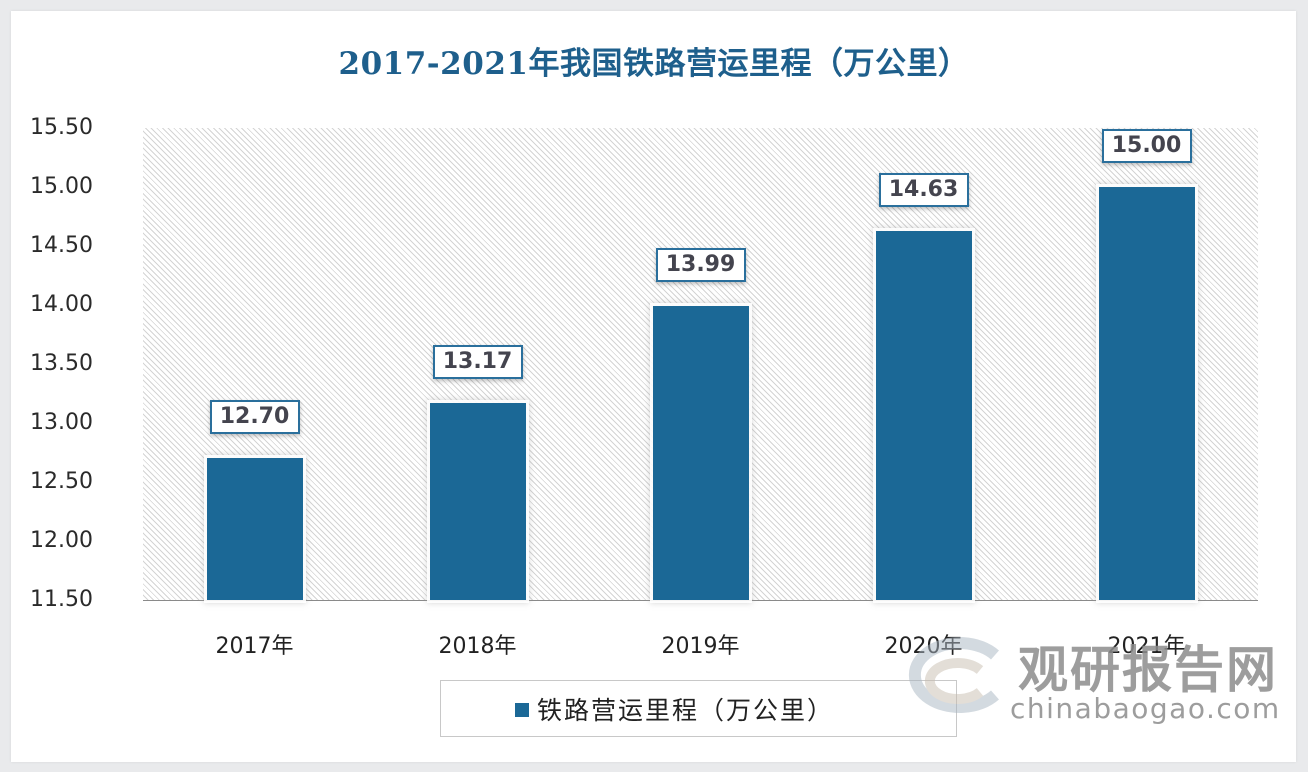 The width and height of the screenshot is (1308, 772). Describe the element at coordinates (1146, 146) in the screenshot. I see `value-label: 15.00` at that location.